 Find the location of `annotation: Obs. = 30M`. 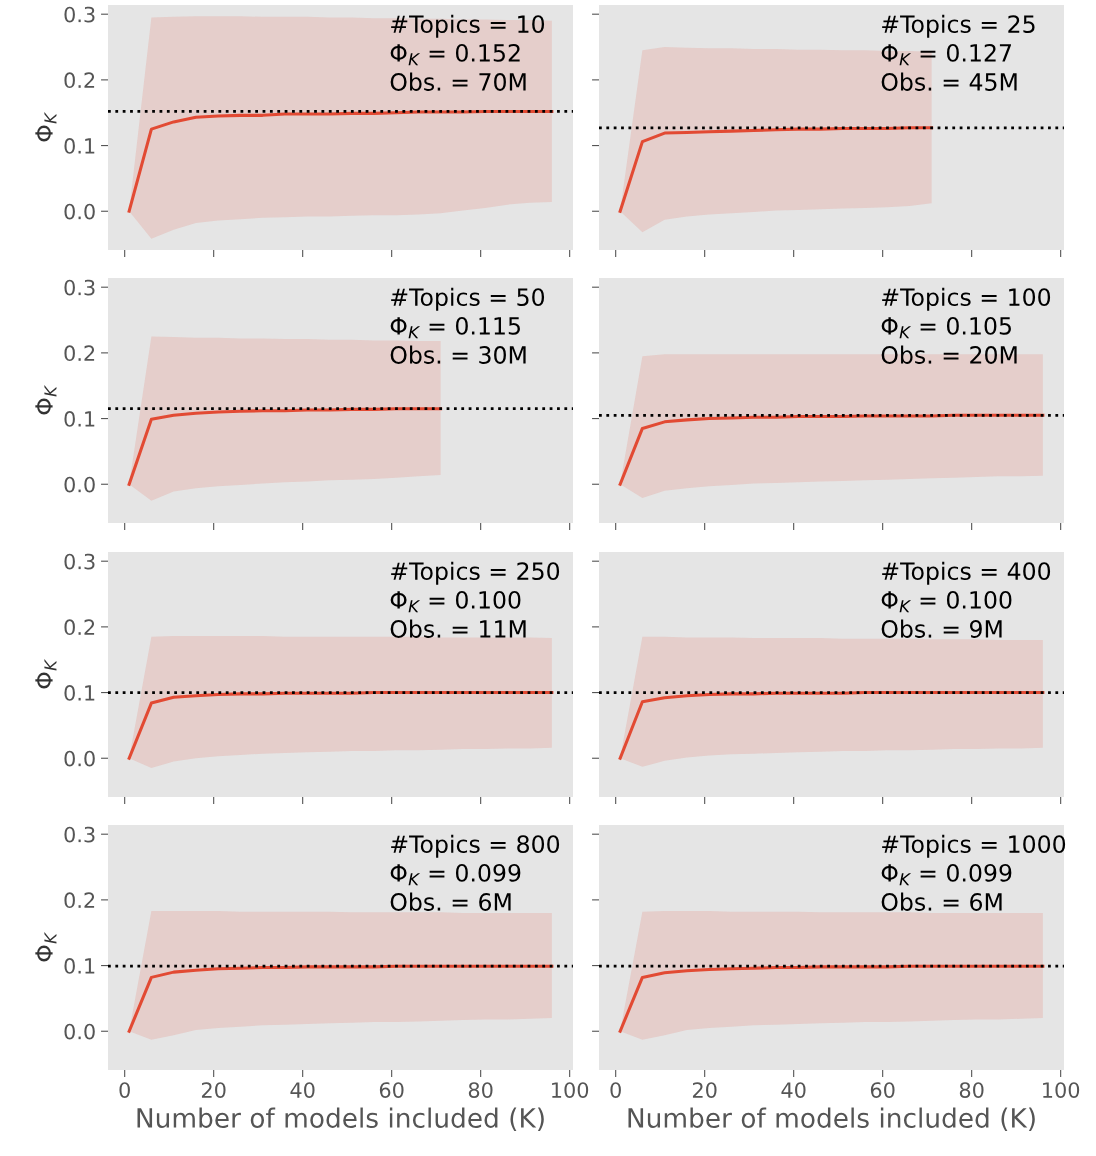

annotation: Obs. = 30M is located at coordinates (458, 354).